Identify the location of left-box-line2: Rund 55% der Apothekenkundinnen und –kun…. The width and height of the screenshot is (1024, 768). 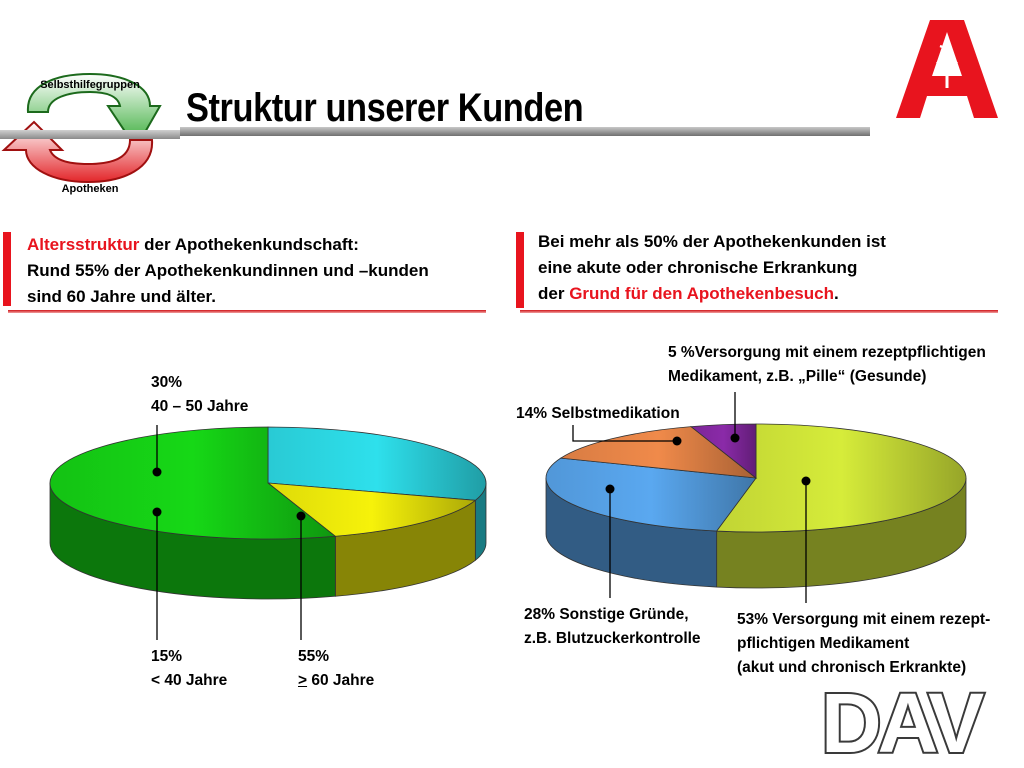
(228, 270).